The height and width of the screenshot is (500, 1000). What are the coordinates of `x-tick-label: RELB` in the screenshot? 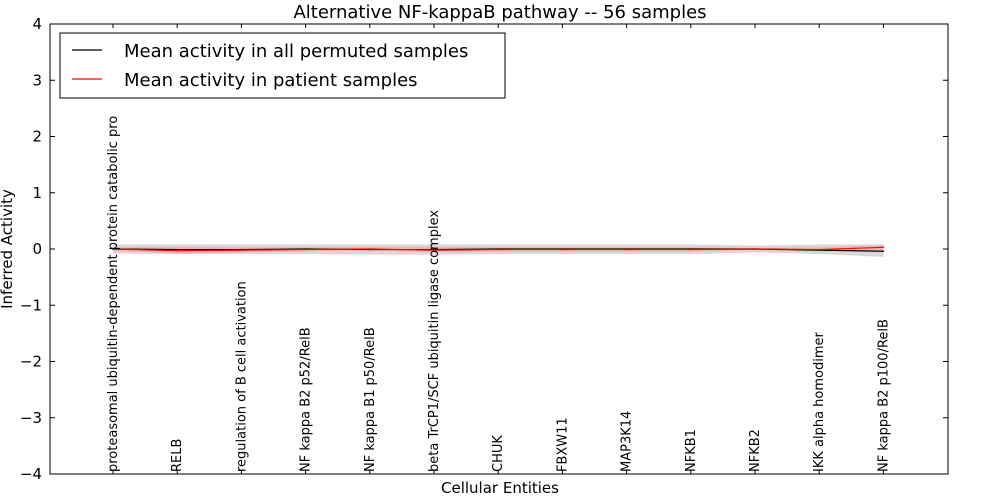 It's located at (177, 455).